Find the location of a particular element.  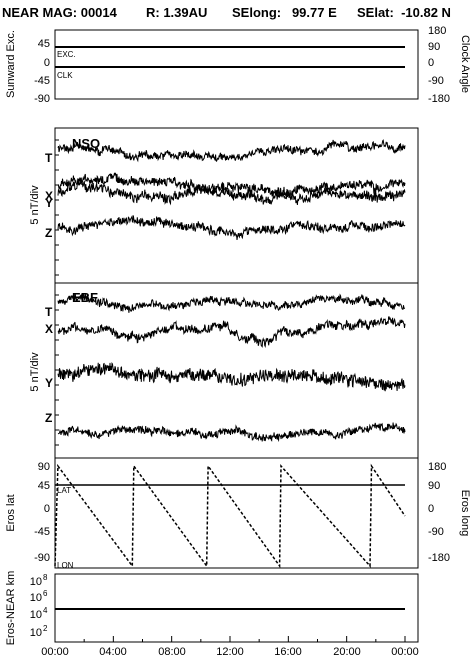

nso-trace-t is located at coordinates (231, 151).